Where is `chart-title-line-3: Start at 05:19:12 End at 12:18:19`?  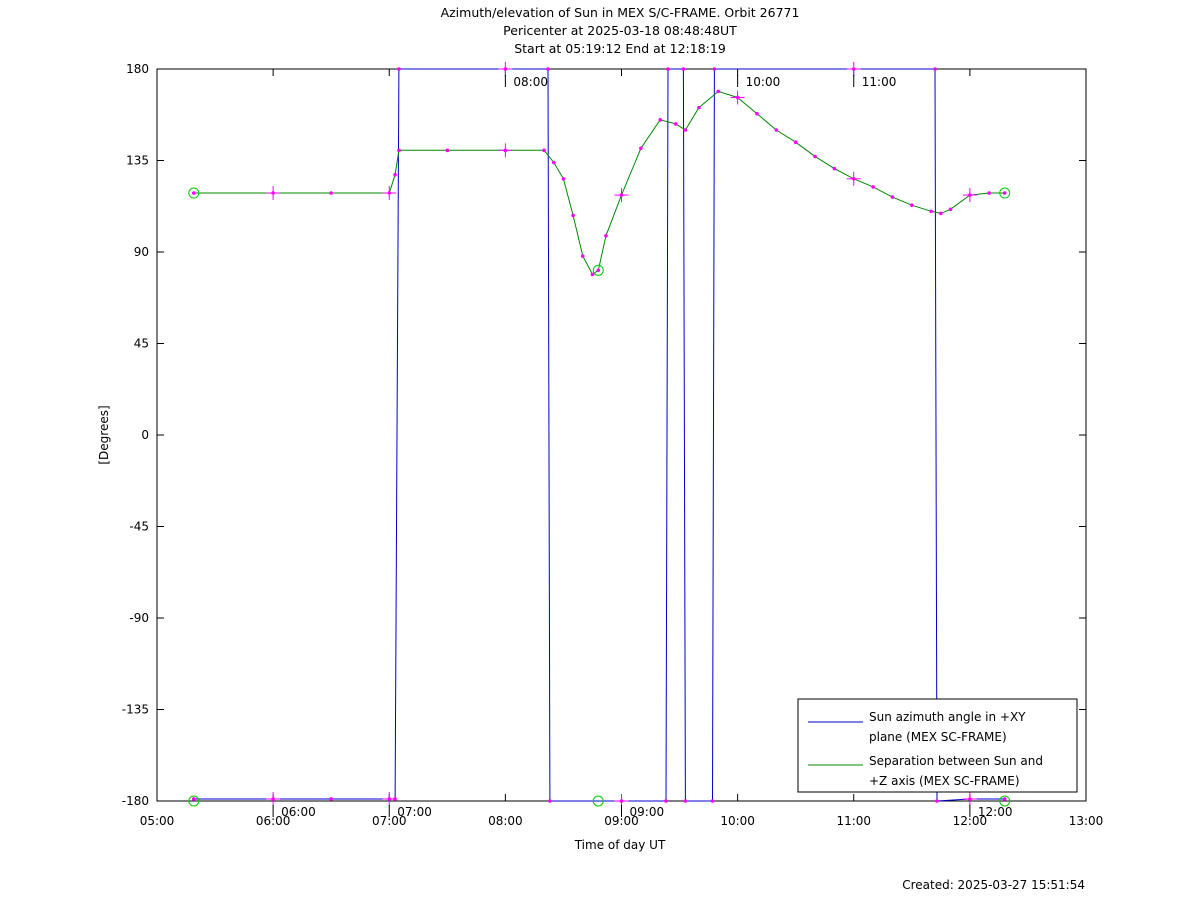
chart-title-line-3: Start at 05:19:12 End at 12:18:19 is located at coordinates (620, 48).